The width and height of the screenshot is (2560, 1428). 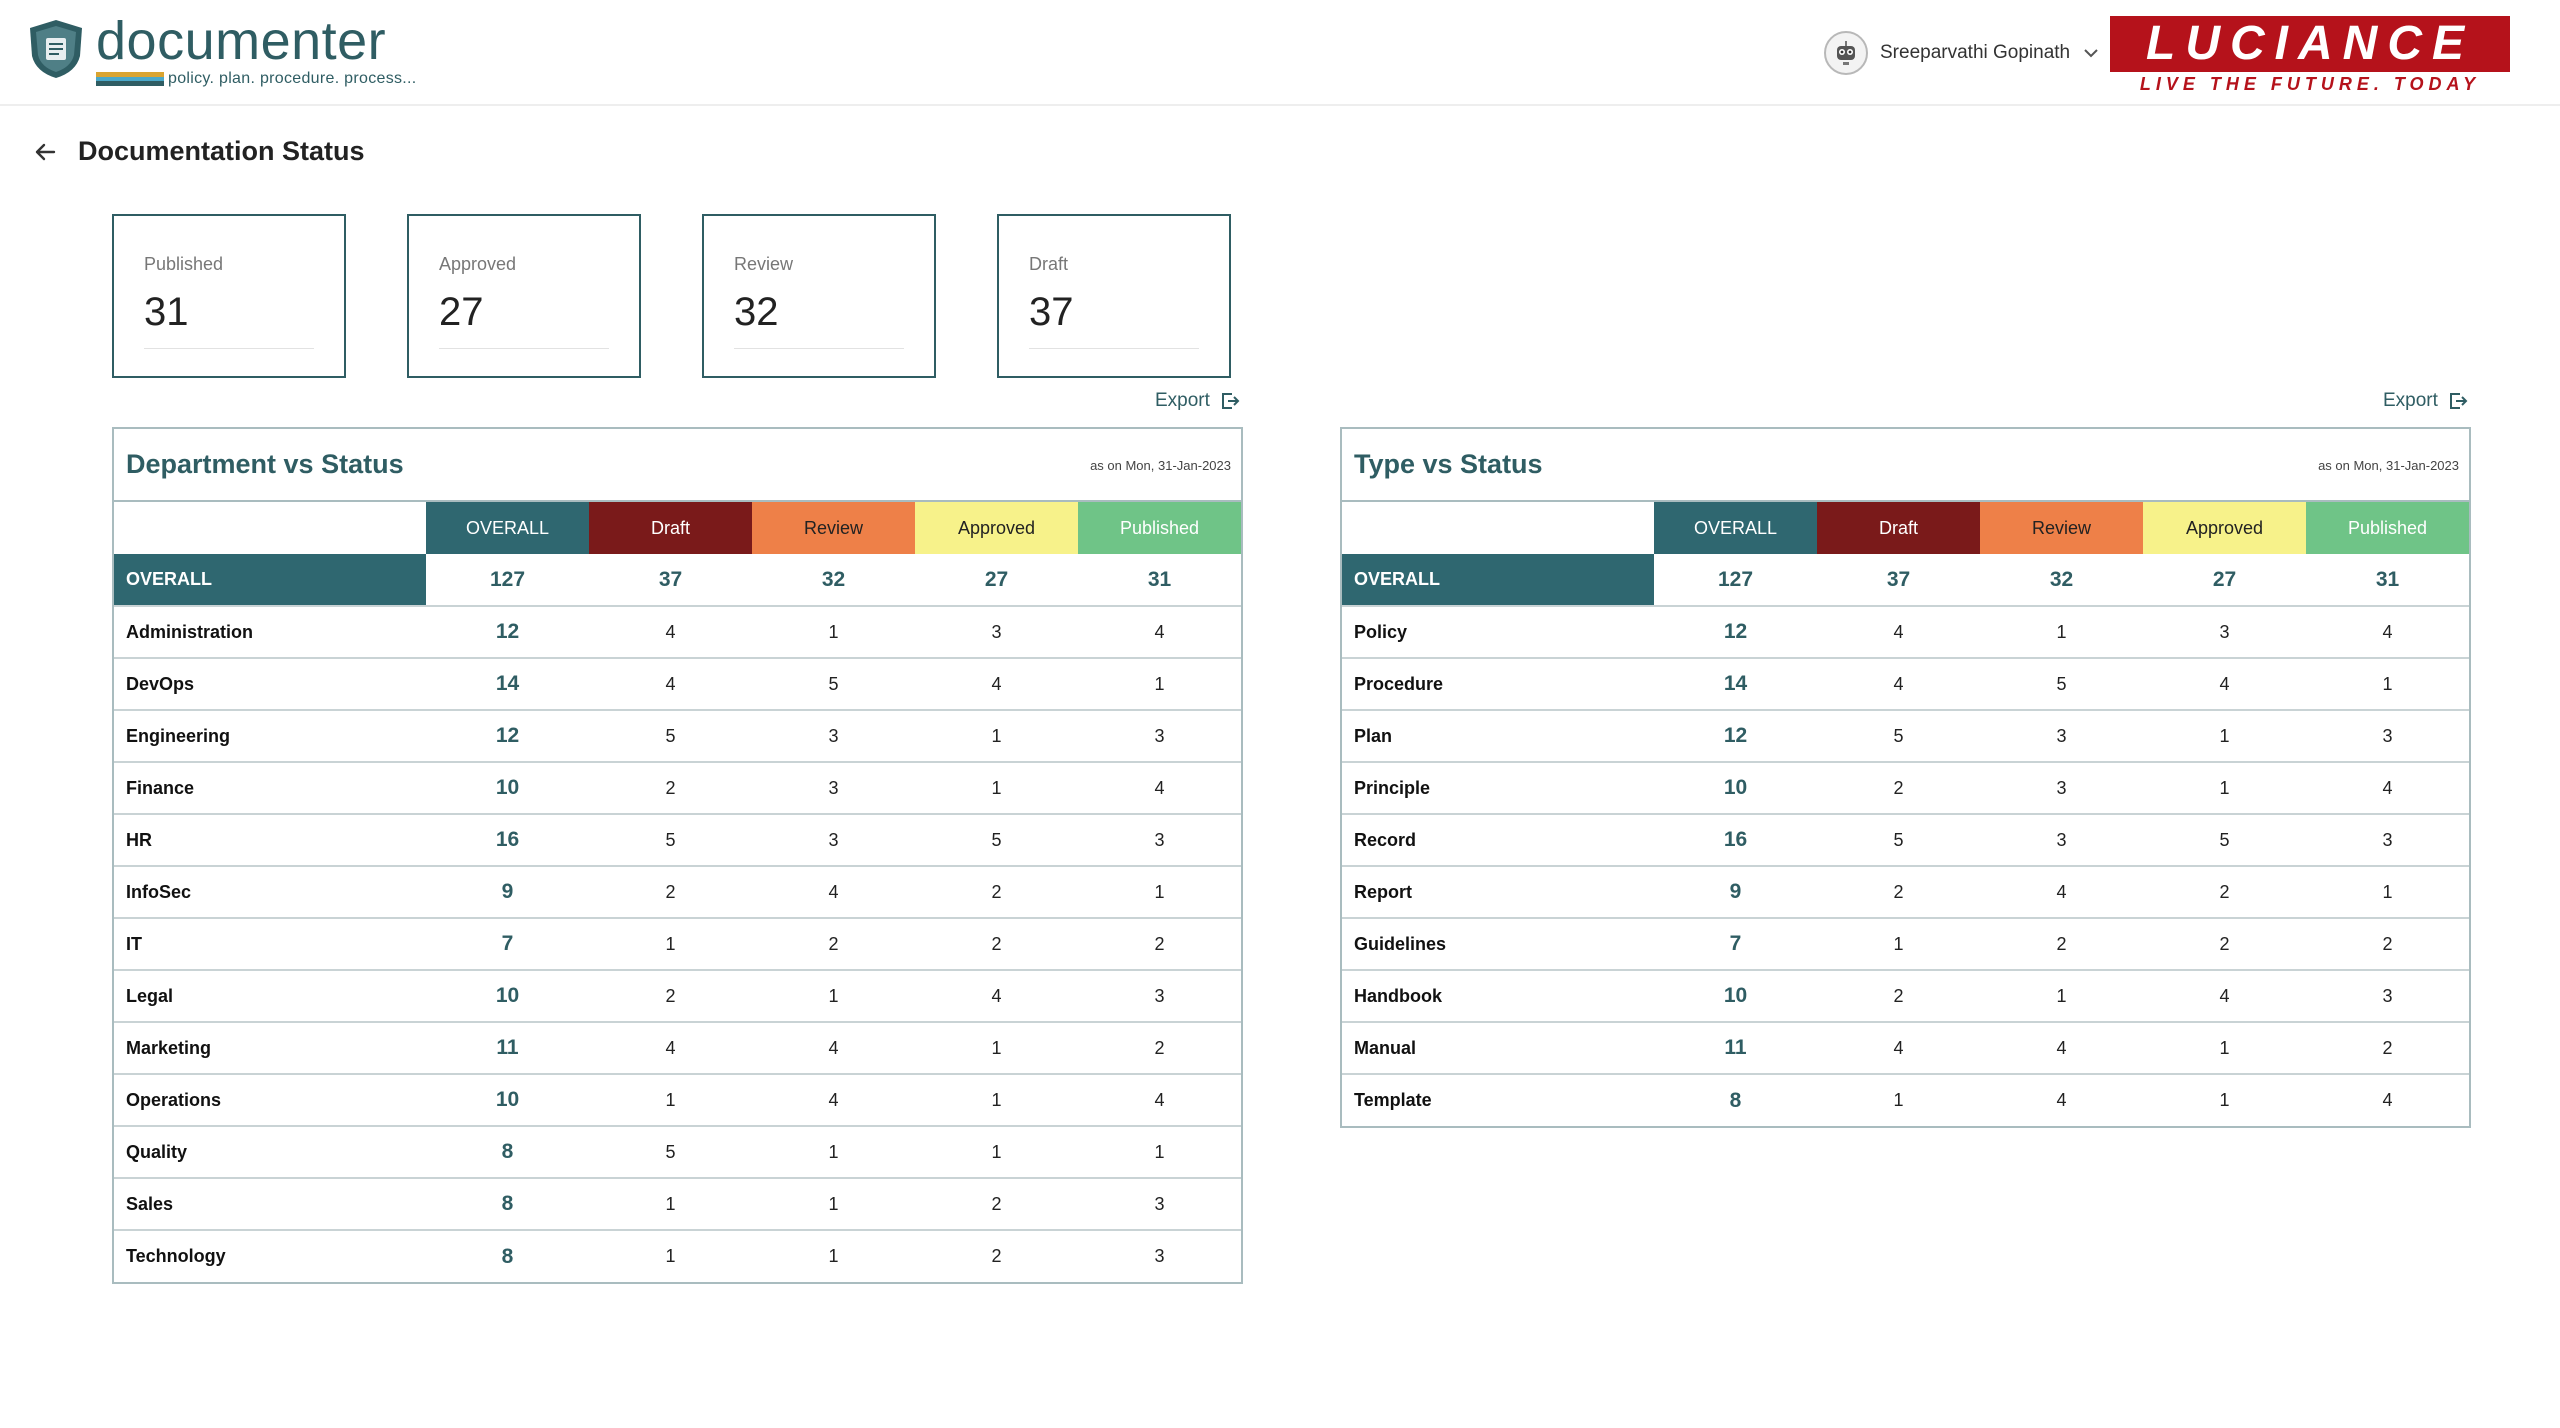 What do you see at coordinates (1197, 401) in the screenshot?
I see `export-department-button: Export` at bounding box center [1197, 401].